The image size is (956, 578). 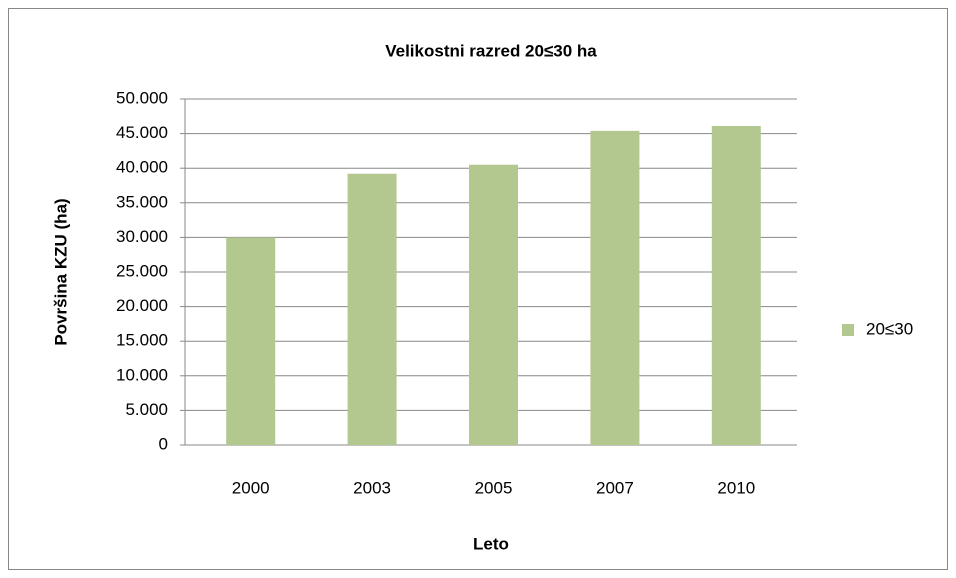 I want to click on y-tick-label: 0, so click(x=163, y=443).